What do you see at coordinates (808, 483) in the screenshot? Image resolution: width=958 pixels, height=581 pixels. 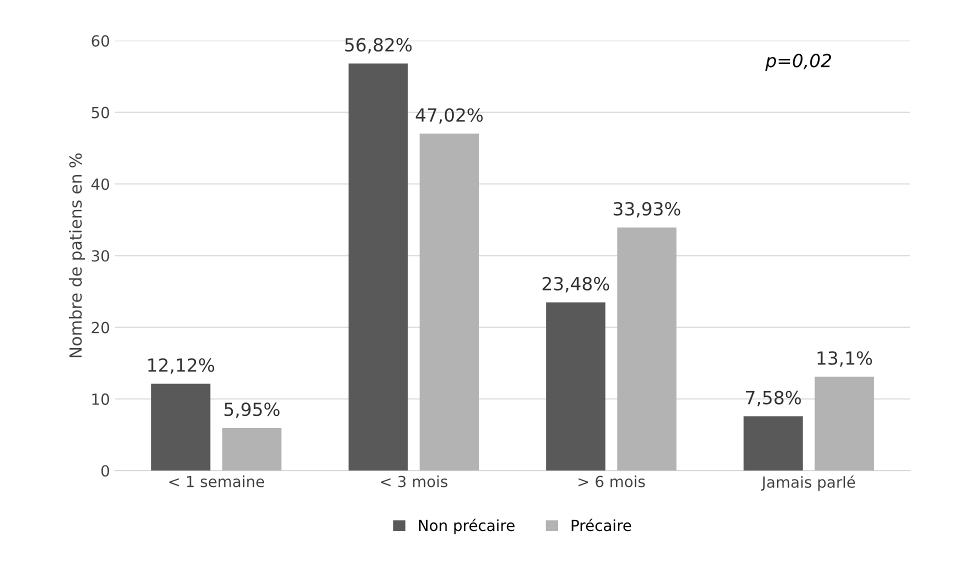 I see `x-tick-label: Jamais parlé` at bounding box center [808, 483].